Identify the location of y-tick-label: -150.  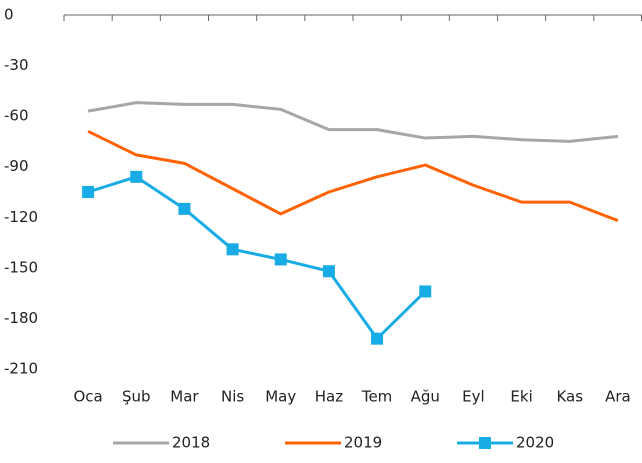
(21, 267).